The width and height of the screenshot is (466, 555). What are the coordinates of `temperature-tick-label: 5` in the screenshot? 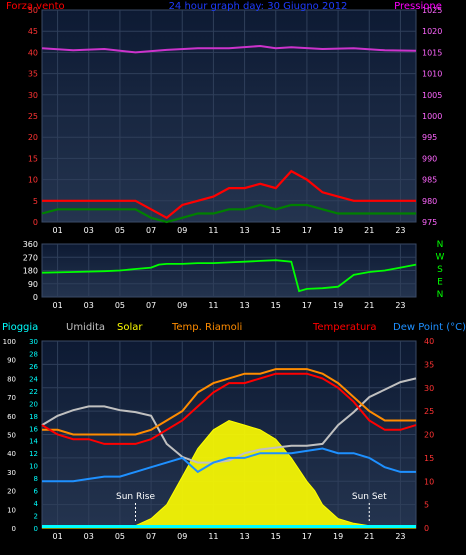 It's located at (426, 505).